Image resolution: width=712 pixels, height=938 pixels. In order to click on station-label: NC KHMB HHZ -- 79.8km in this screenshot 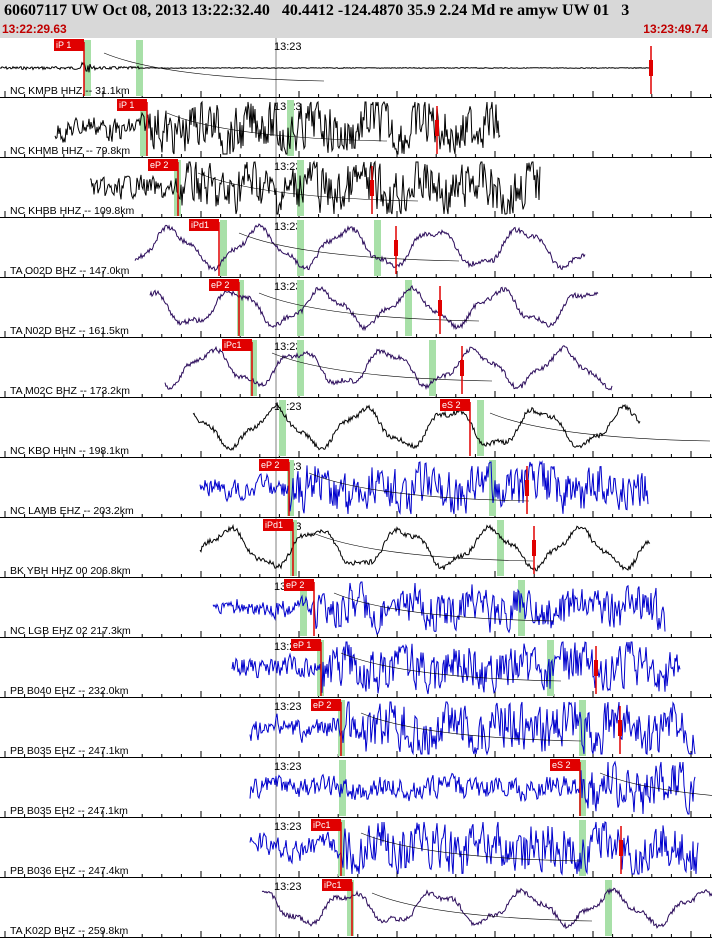, I will do `click(70, 151)`.